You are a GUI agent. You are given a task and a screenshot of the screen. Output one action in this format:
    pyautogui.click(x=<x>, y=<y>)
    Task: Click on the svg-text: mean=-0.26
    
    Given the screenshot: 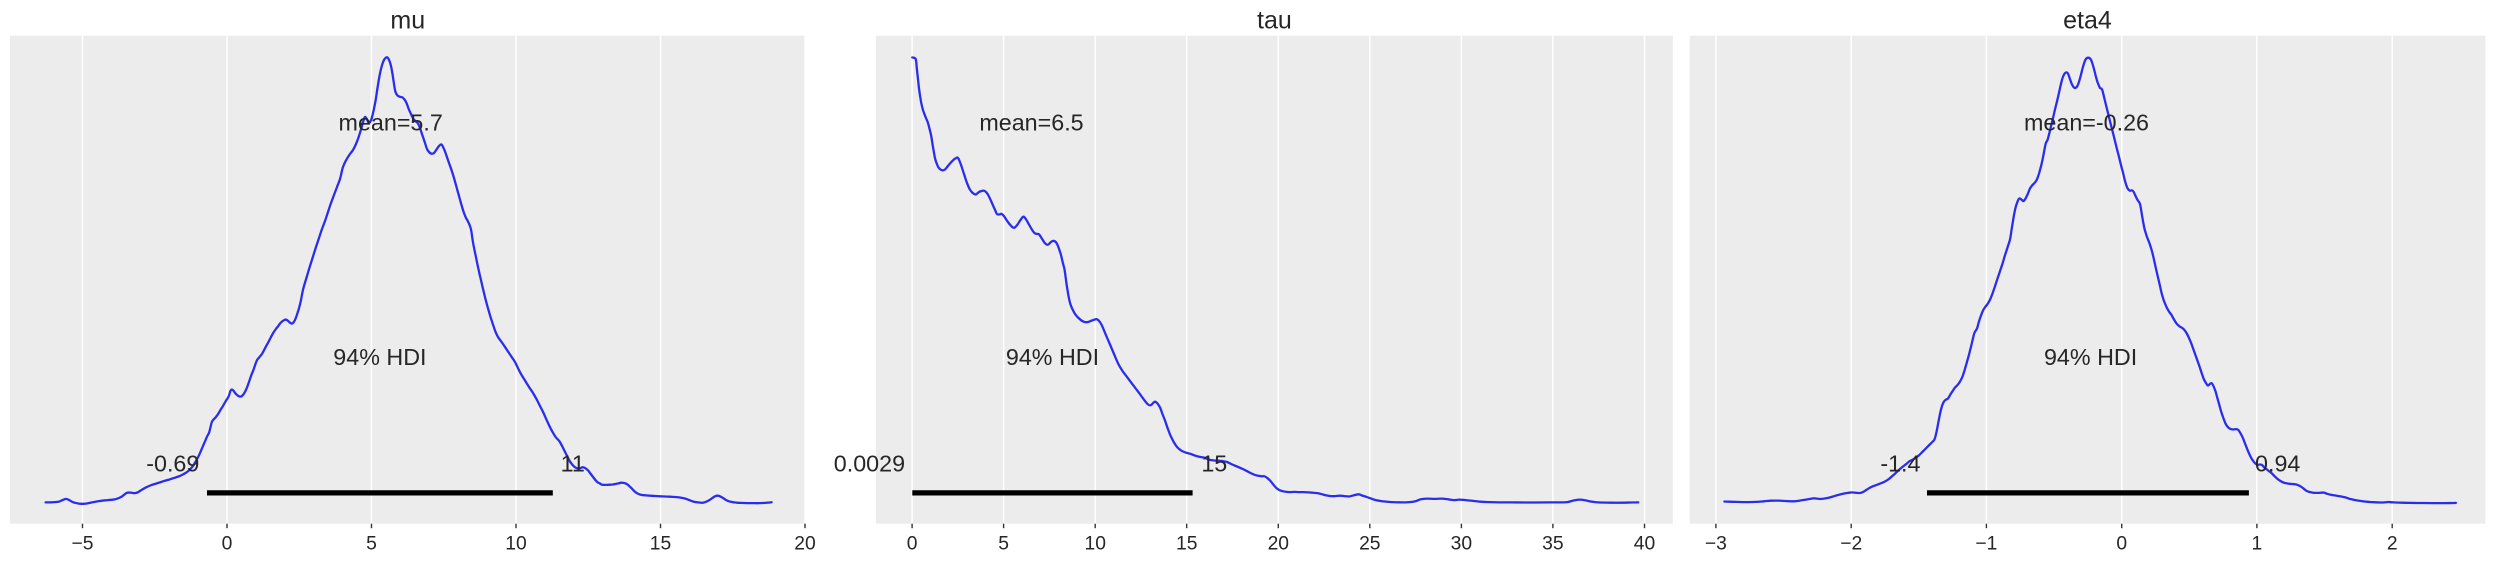 What is the action you would take?
    pyautogui.click(x=2086, y=123)
    